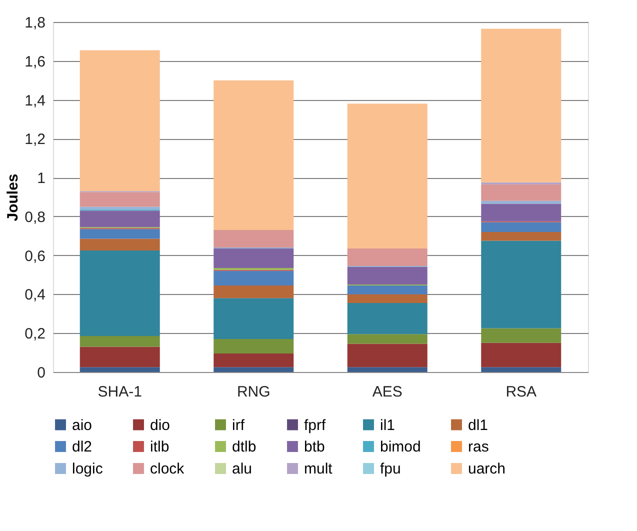 Image resolution: width=637 pixels, height=531 pixels. What do you see at coordinates (390, 469) in the screenshot?
I see `legend-label: fpu` at bounding box center [390, 469].